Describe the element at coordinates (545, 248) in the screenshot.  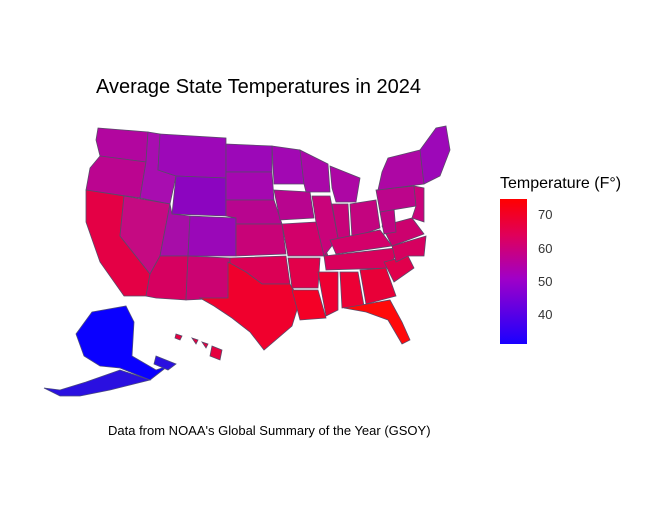
I see `legend-tick-60: 60` at that location.